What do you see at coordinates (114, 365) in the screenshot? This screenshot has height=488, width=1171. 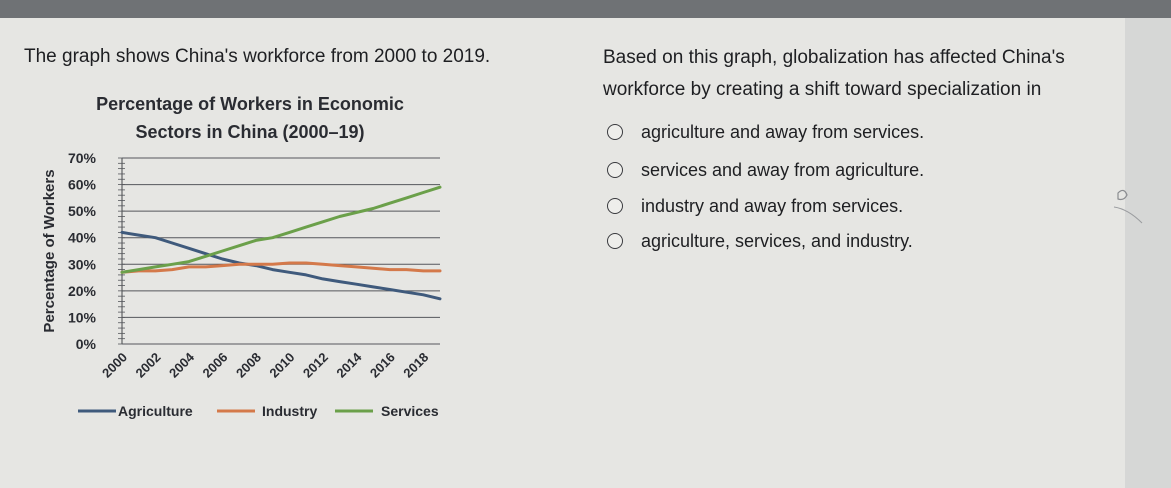 I see `x-tick-label: 2000` at bounding box center [114, 365].